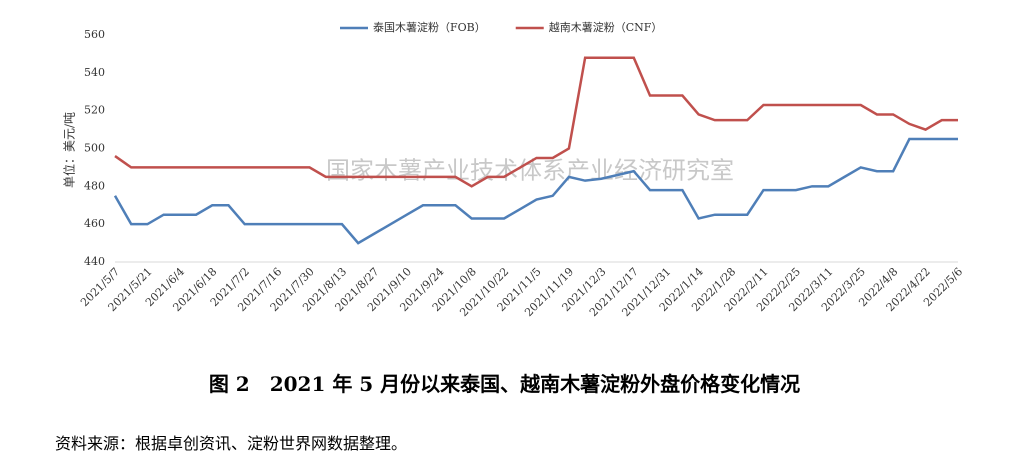 This screenshot has width=1009, height=470. I want to click on y-tick-label: 440, so click(94, 261).